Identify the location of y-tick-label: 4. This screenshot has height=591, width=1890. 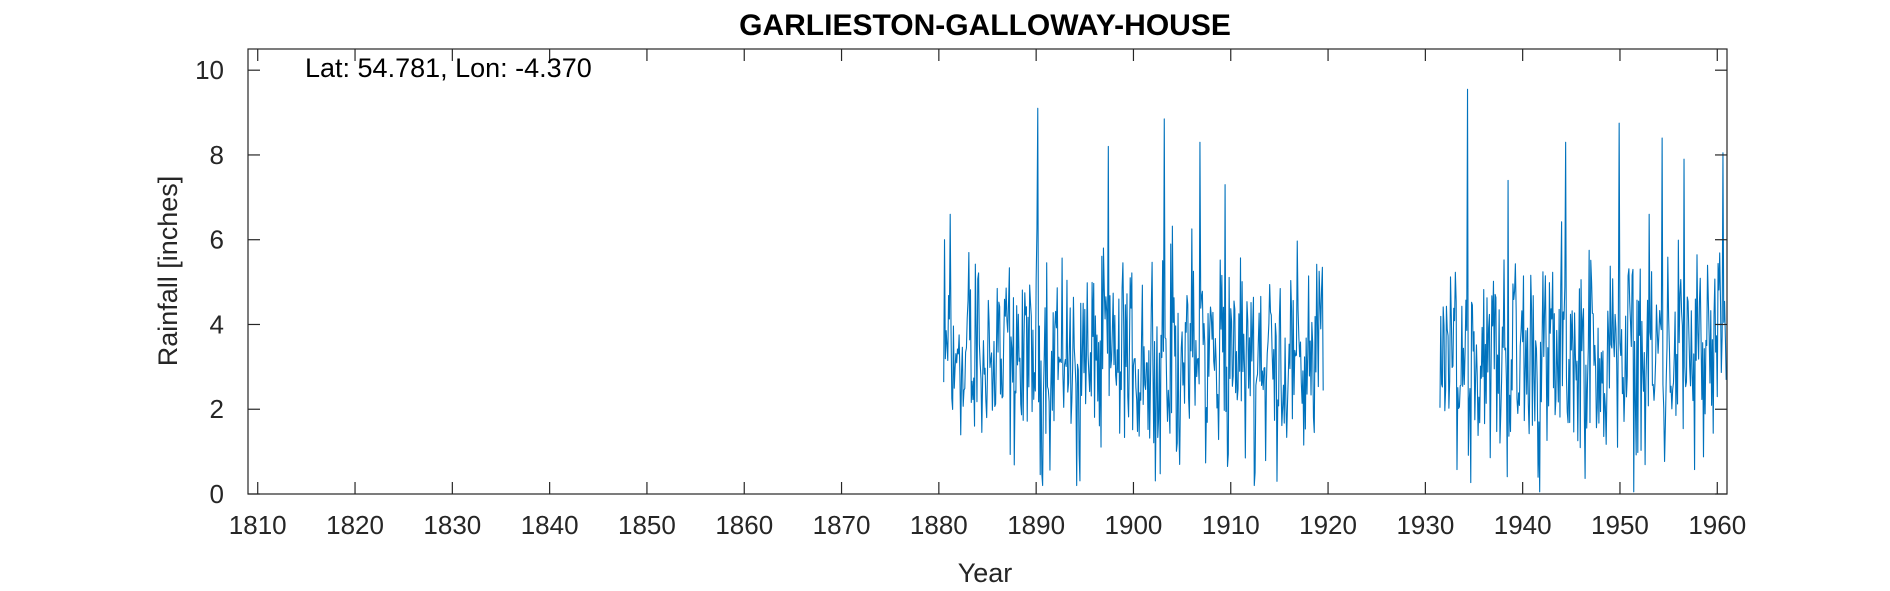
(217, 324).